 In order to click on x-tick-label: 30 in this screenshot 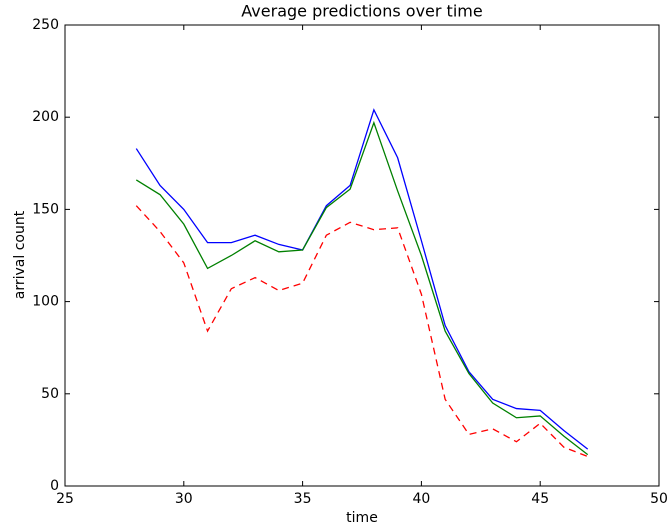, I will do `click(184, 499)`.